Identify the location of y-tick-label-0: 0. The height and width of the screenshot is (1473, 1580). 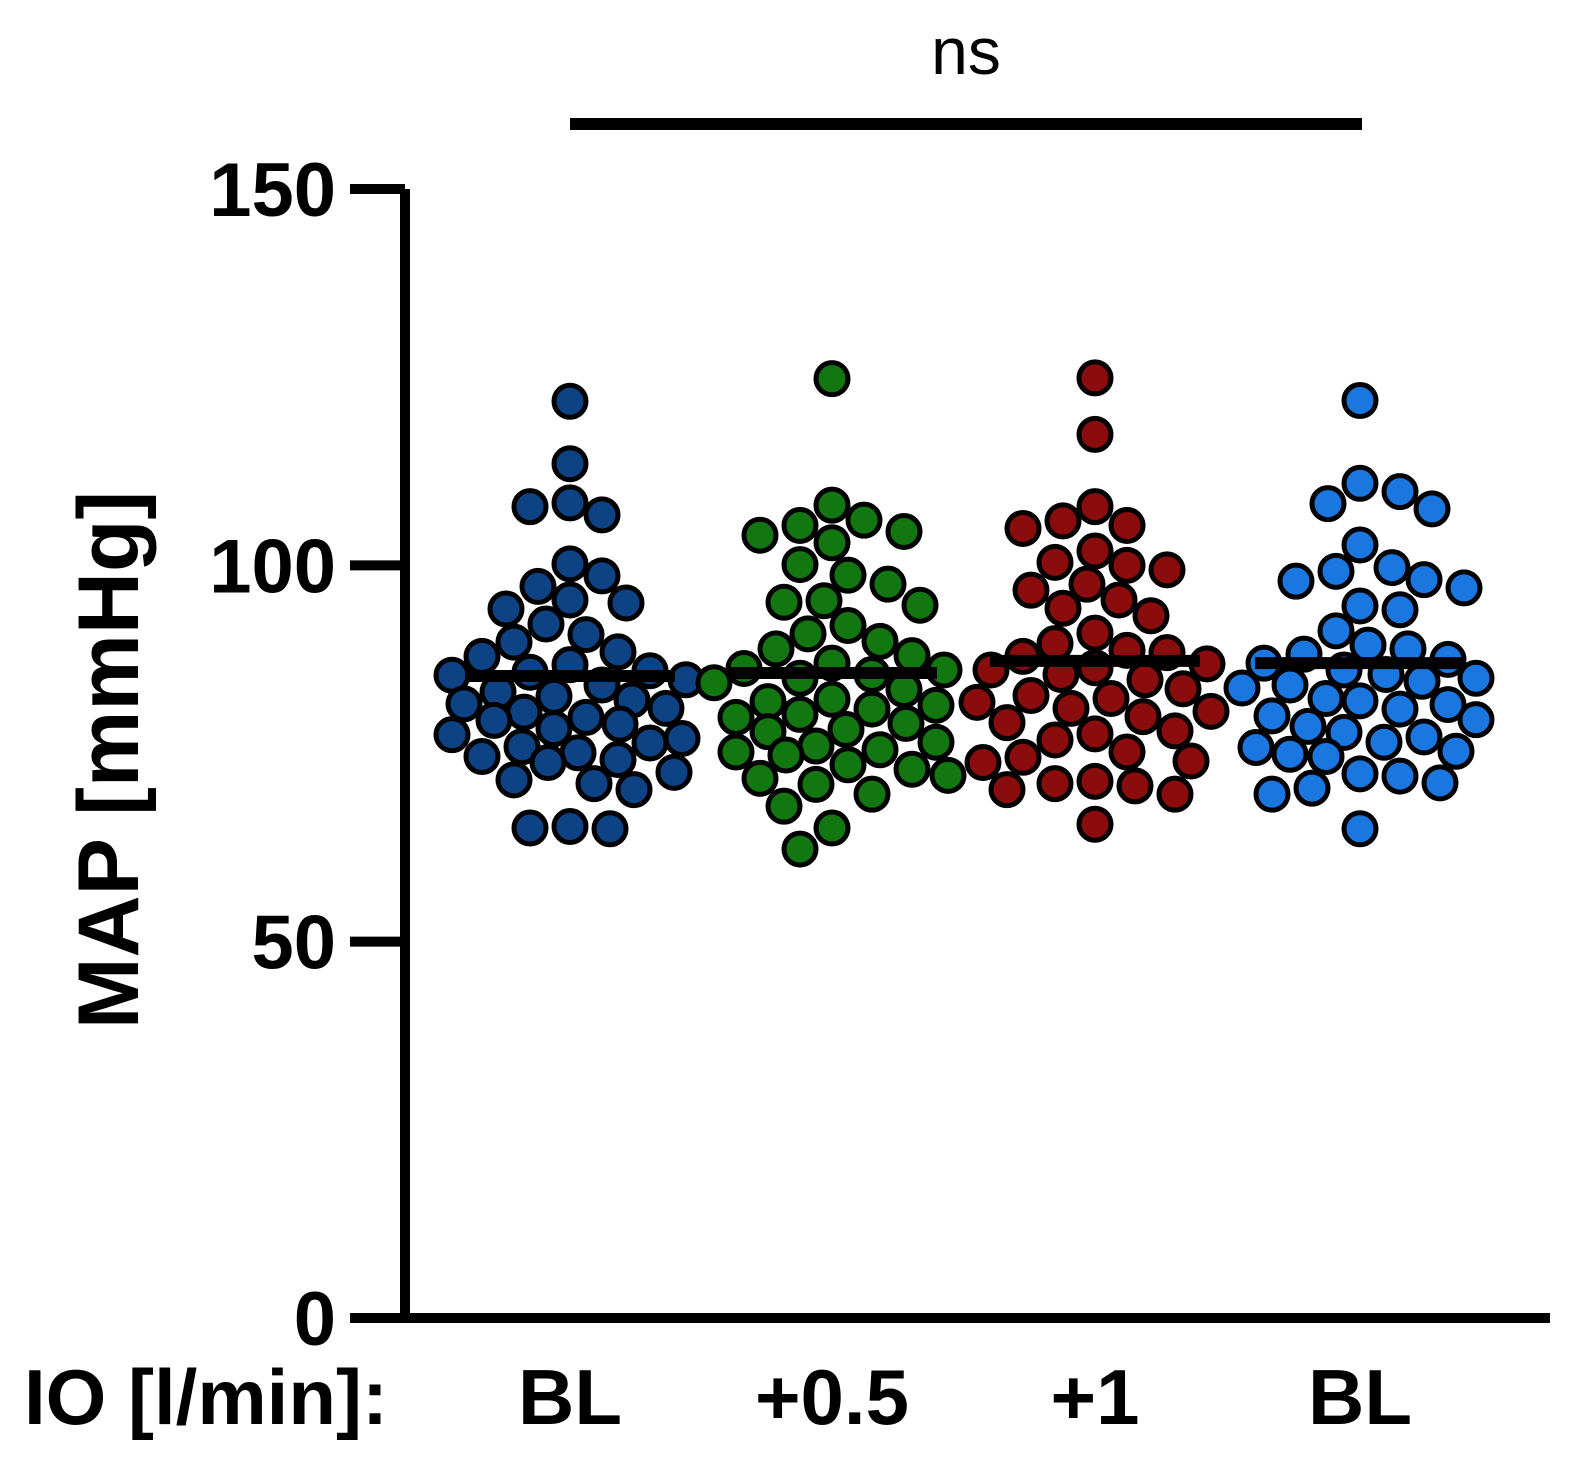
(315, 1319).